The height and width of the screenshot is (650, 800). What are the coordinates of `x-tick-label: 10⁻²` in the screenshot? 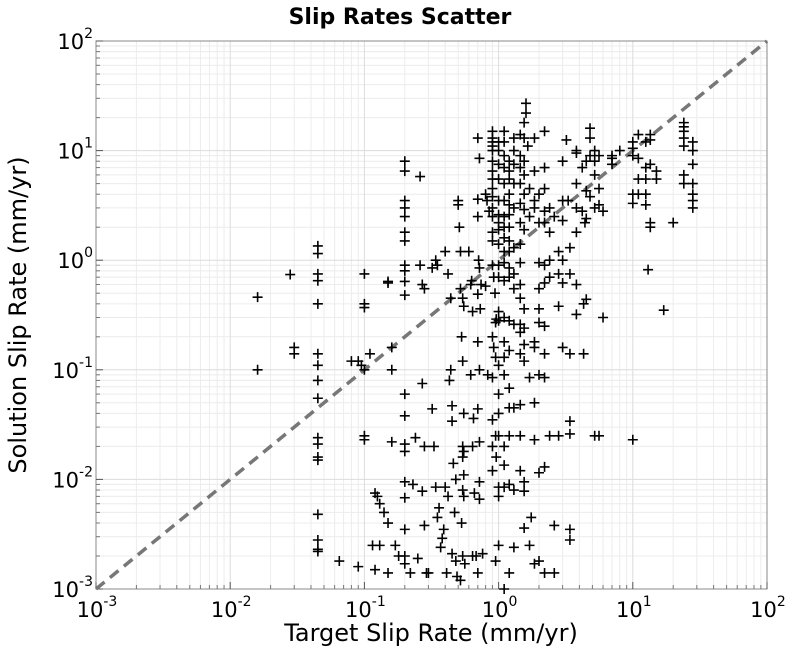 It's located at (231, 608).